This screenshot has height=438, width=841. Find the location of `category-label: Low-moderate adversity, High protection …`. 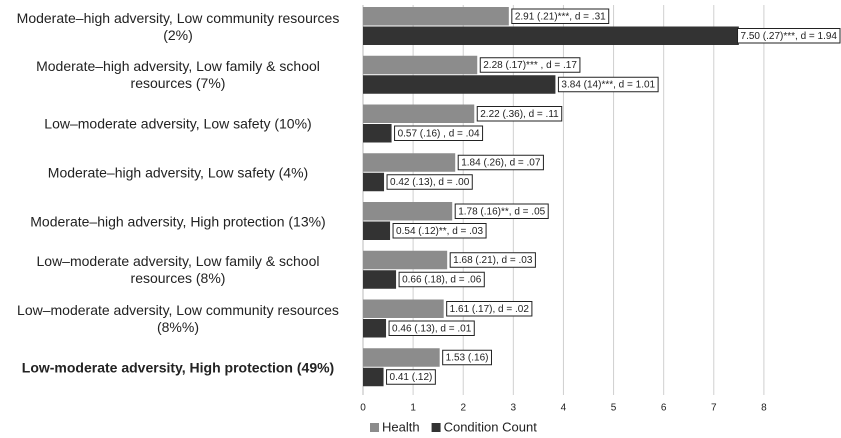

category-label: Low-moderate adversity, High protection … is located at coordinates (178, 367).